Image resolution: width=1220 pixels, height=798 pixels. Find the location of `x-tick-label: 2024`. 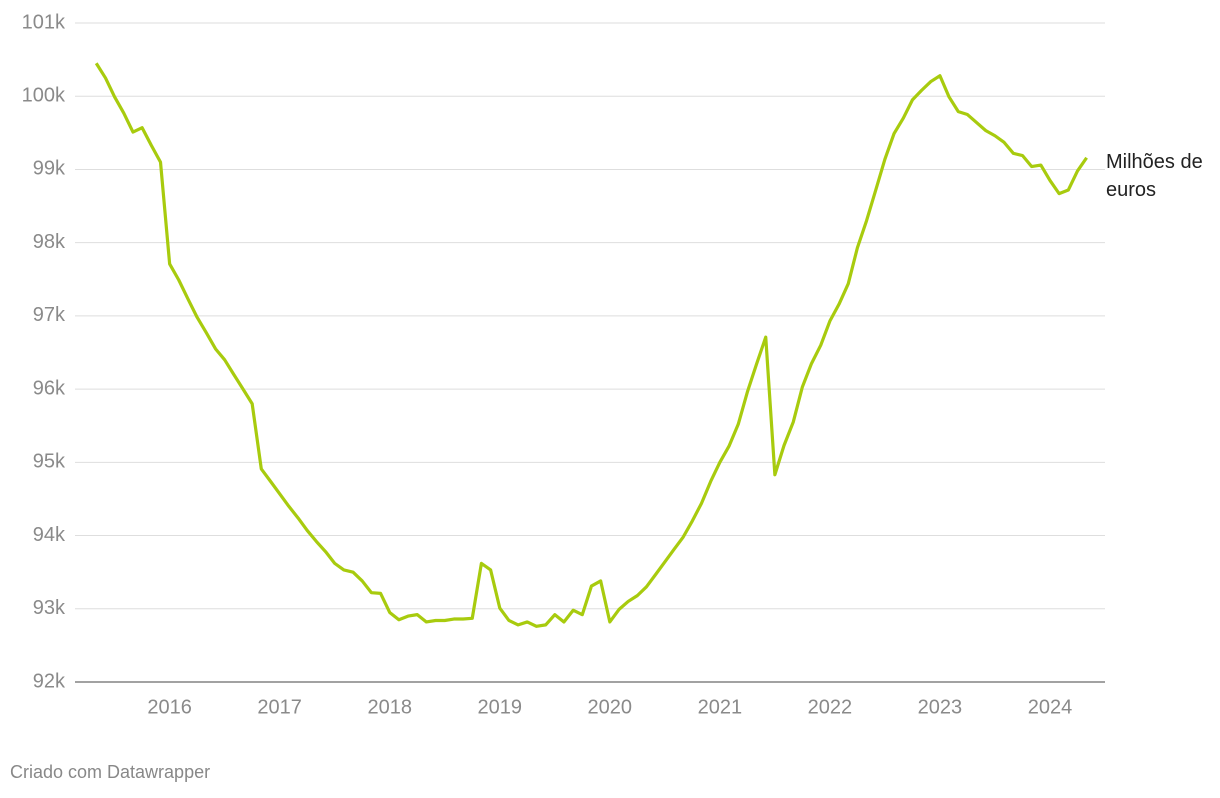

x-tick-label: 2024 is located at coordinates (1050, 707).